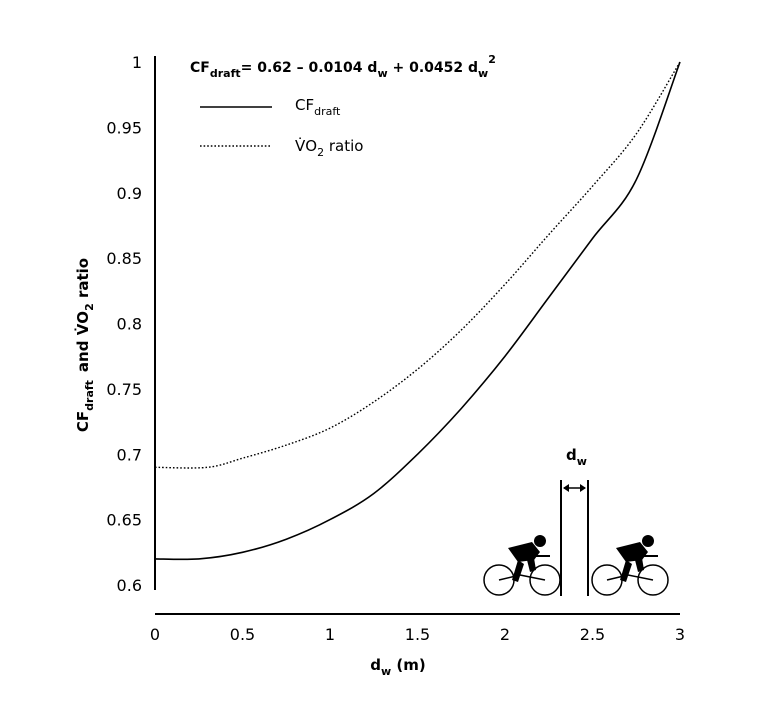 This screenshot has width=772, height=703. I want to click on y-tick-label: 0.9, so click(129, 193).